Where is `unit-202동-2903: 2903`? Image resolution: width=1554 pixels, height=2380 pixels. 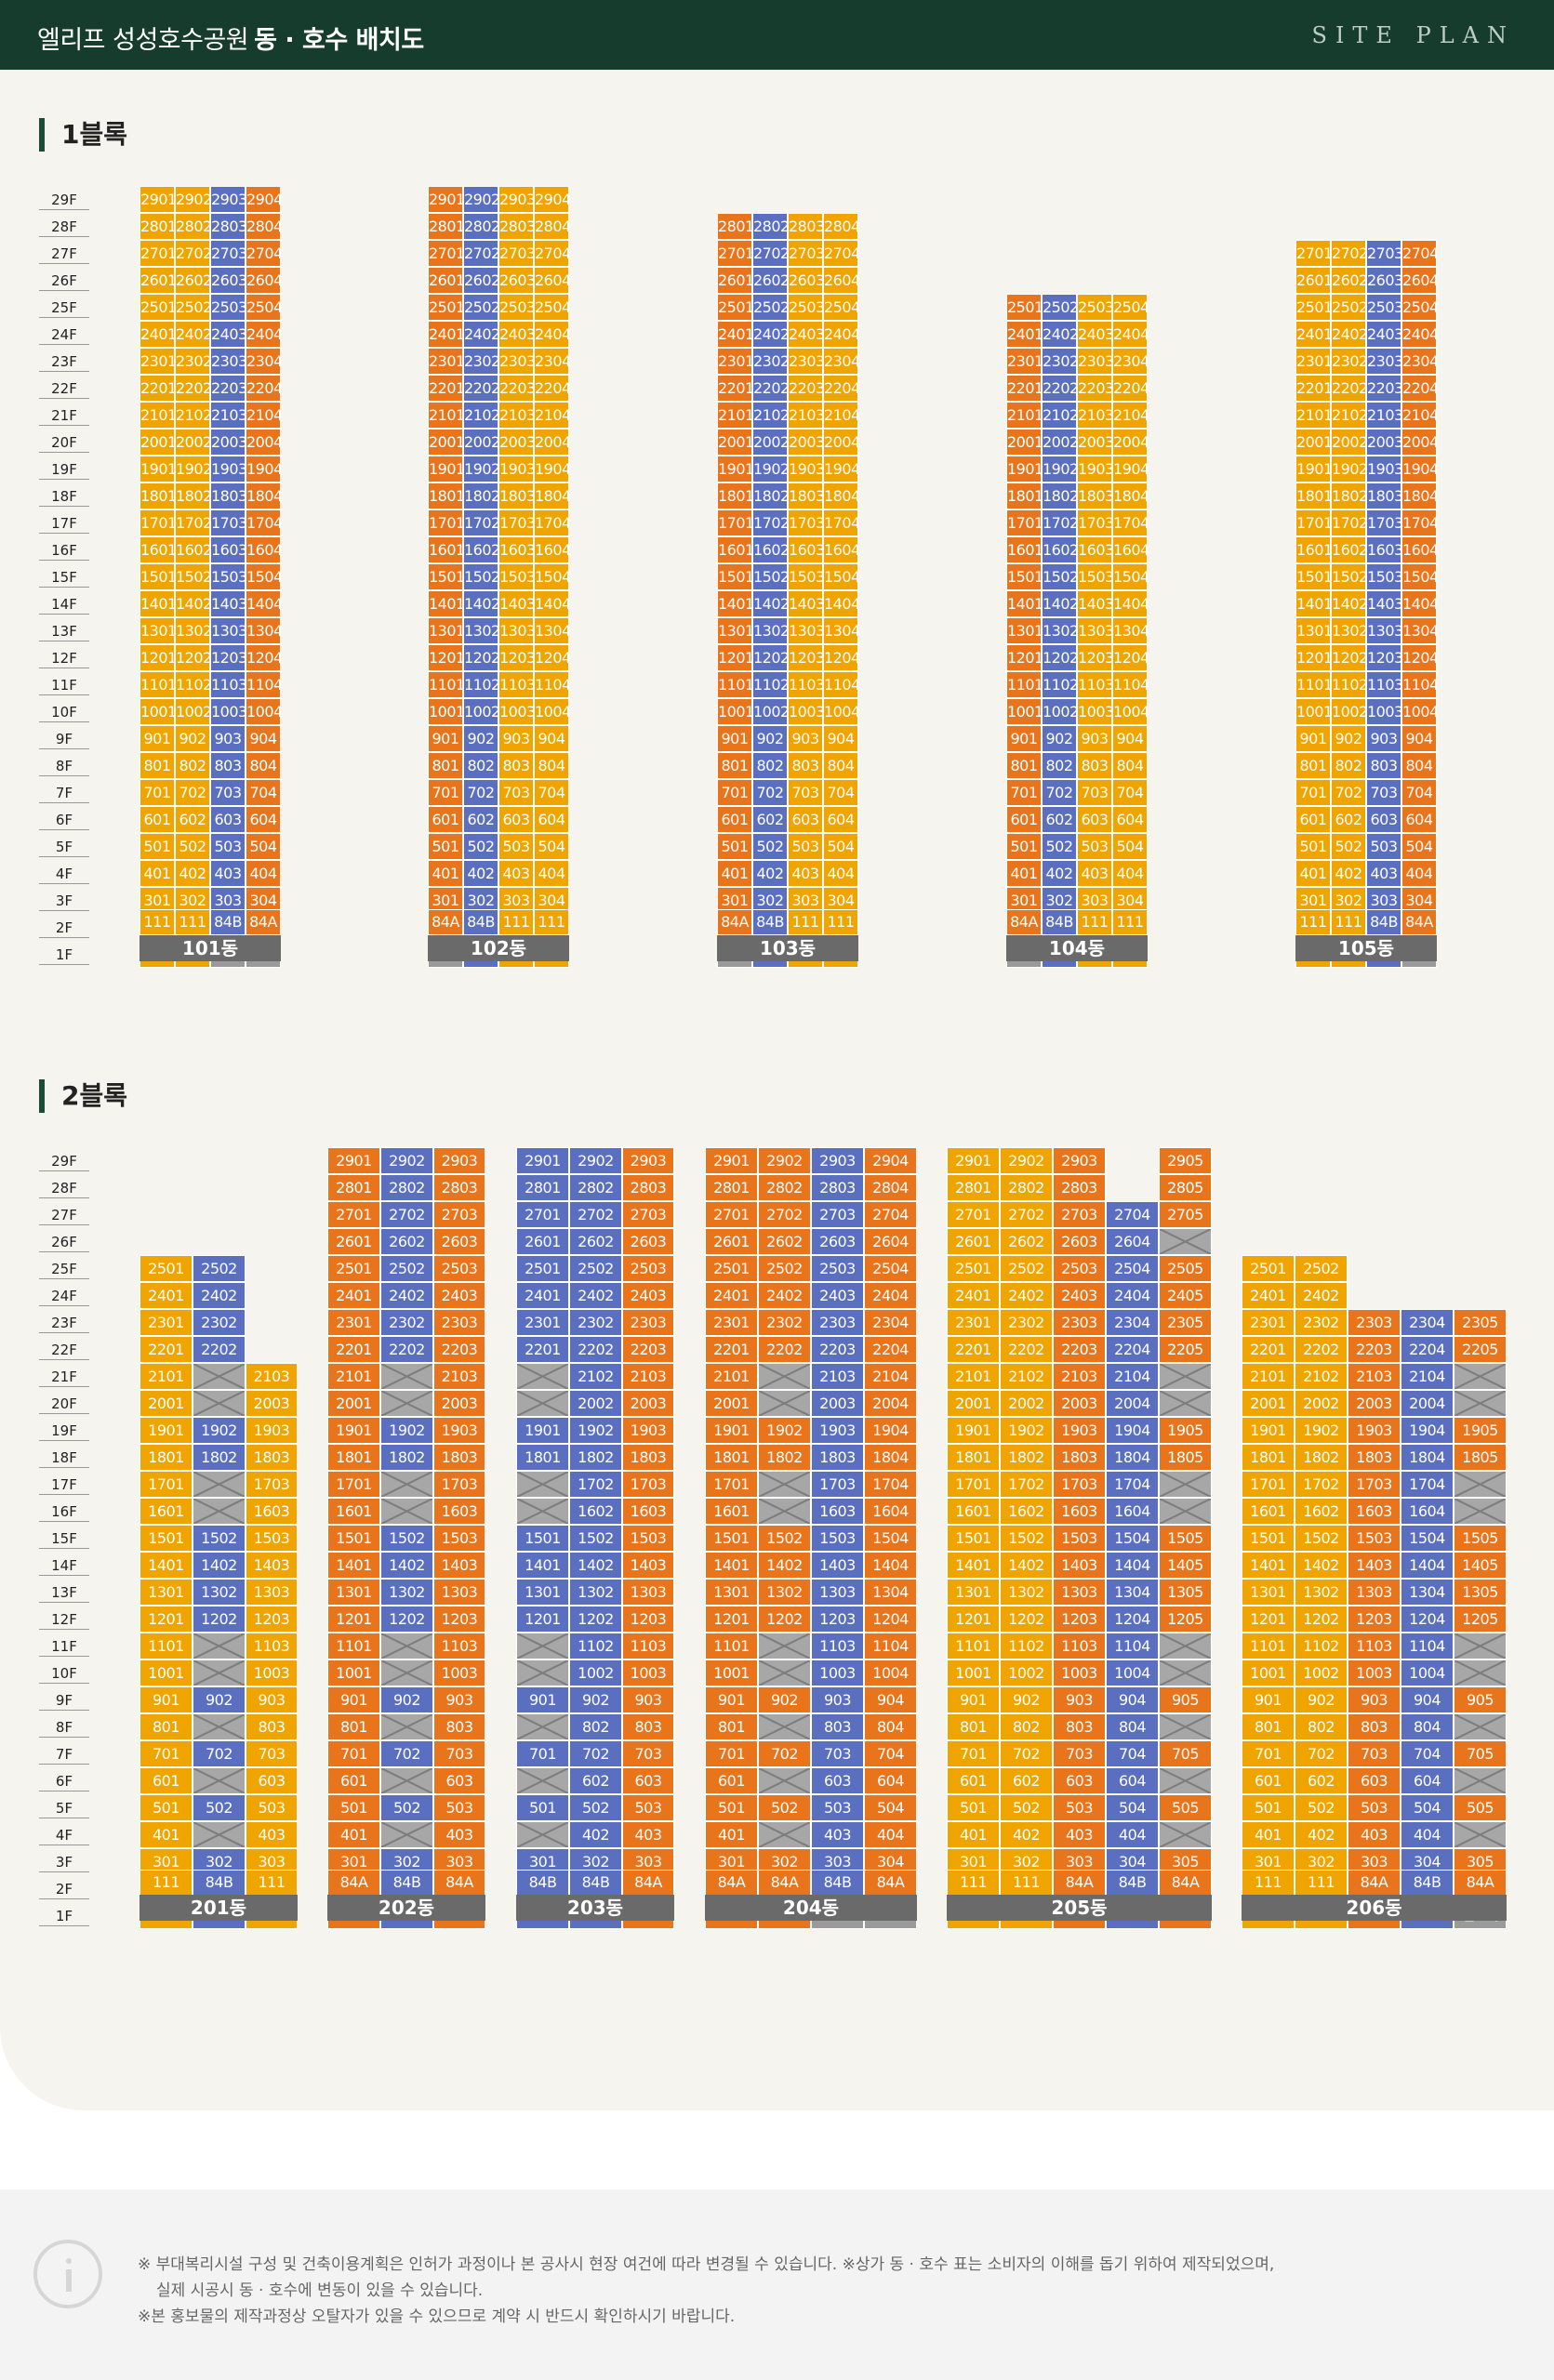
unit-202동-2903: 2903 is located at coordinates (459, 1160).